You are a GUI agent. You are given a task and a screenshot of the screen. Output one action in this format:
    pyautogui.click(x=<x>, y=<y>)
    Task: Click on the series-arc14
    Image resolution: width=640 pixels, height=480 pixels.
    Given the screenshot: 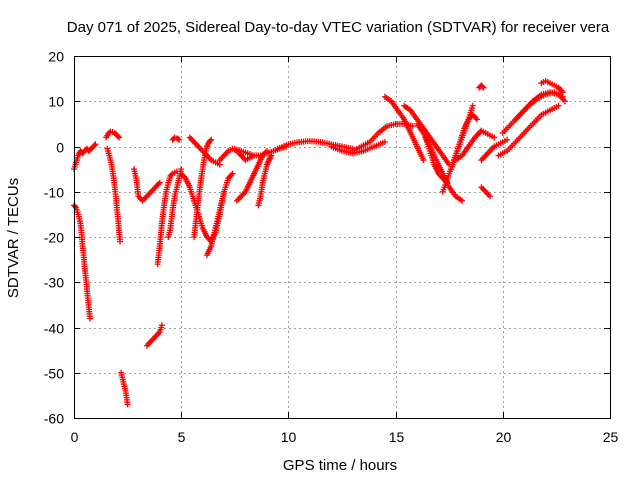 What is the action you would take?
    pyautogui.click(x=219, y=214)
    